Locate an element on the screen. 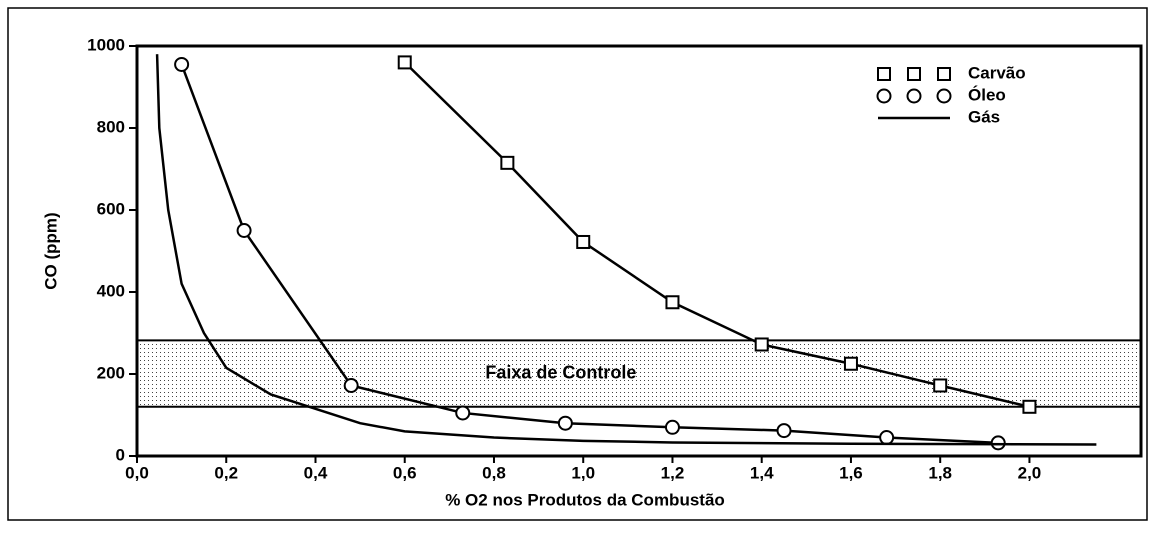 This screenshot has width=1155, height=533. y-tick-label: 200 is located at coordinates (111, 372).